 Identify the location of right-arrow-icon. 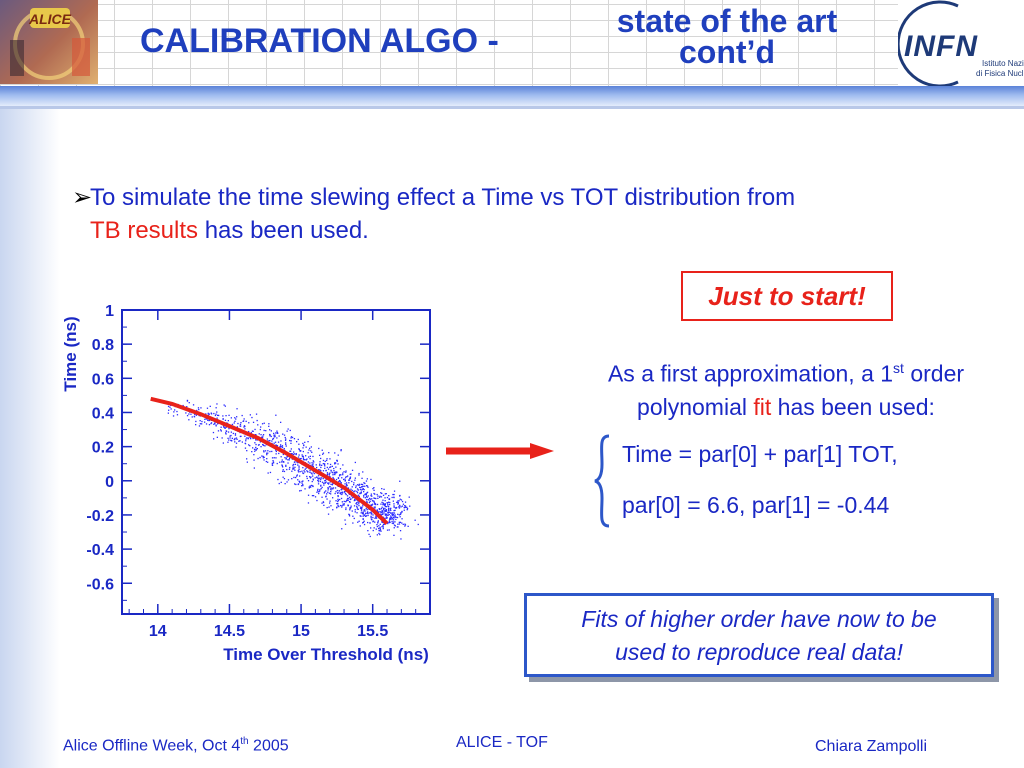
(500, 451).